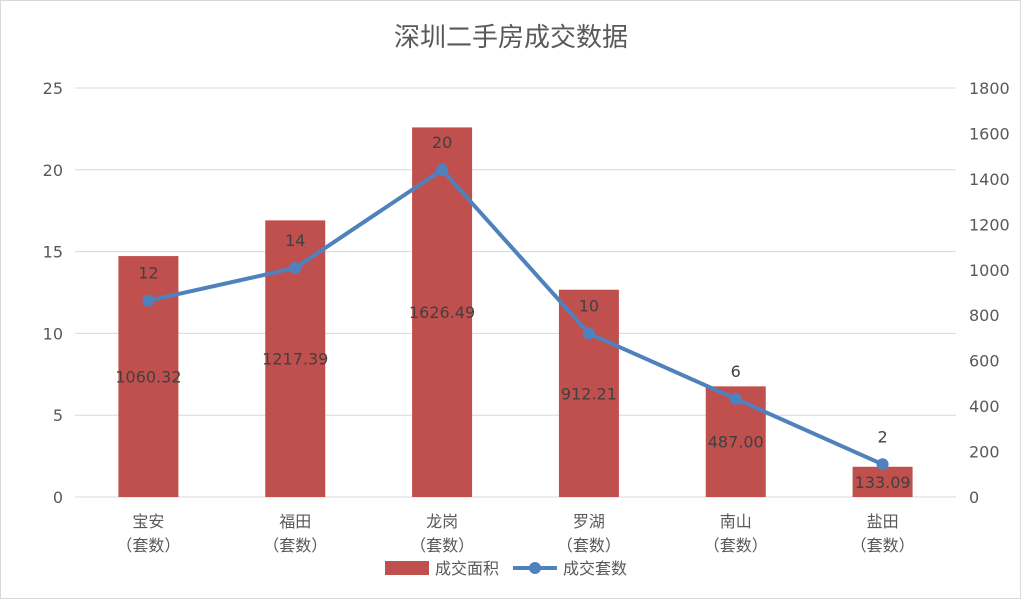  What do you see at coordinates (53, 293) in the screenshot?
I see `left-axis-ticks: 0 5 10 15 20 25` at bounding box center [53, 293].